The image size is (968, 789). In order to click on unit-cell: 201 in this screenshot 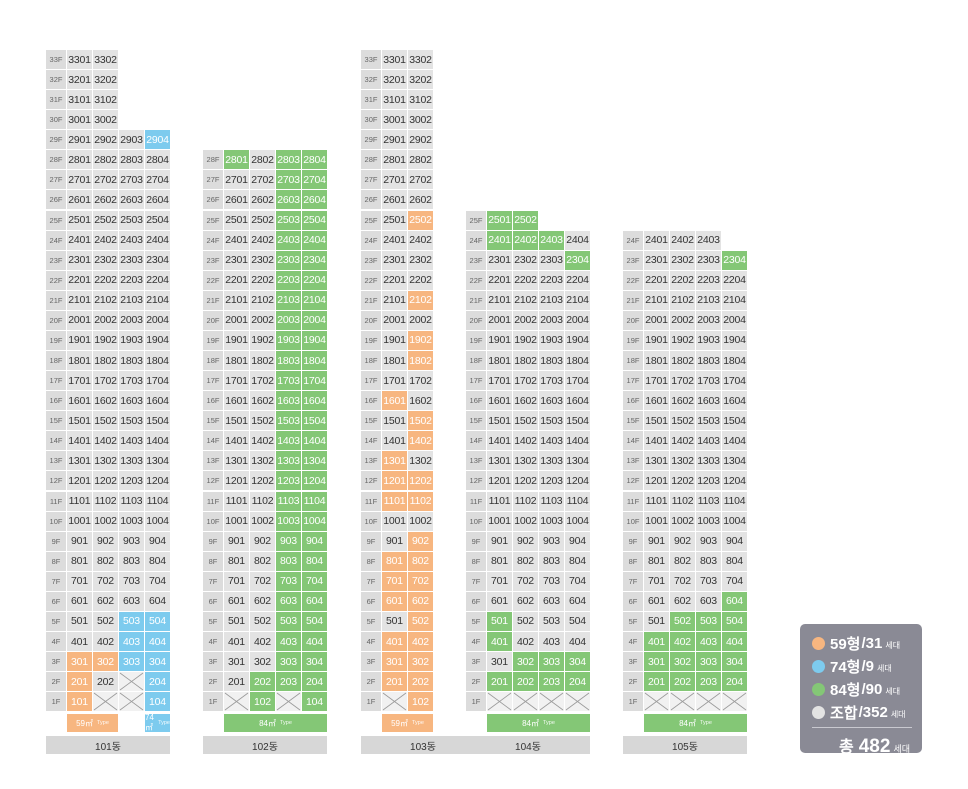, I will do `click(656, 682)`.